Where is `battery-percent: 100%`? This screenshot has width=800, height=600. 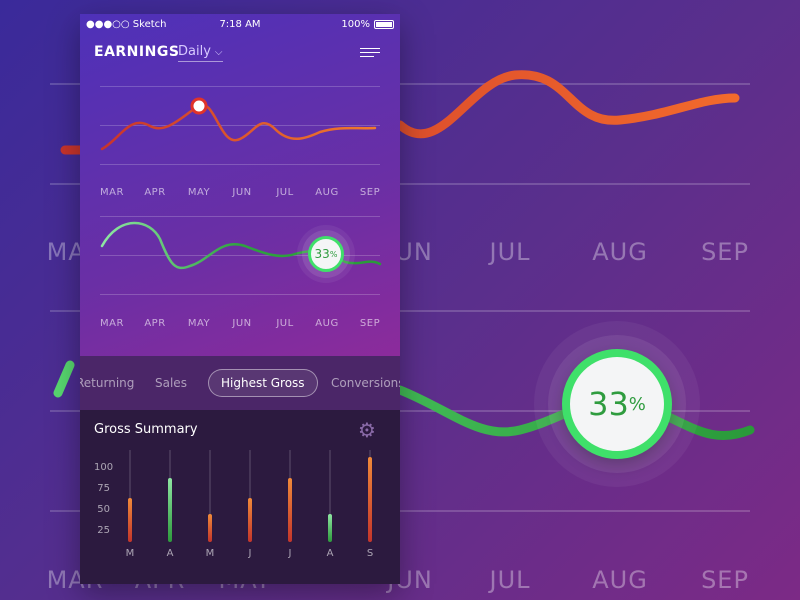 battery-percent: 100% is located at coordinates (355, 24).